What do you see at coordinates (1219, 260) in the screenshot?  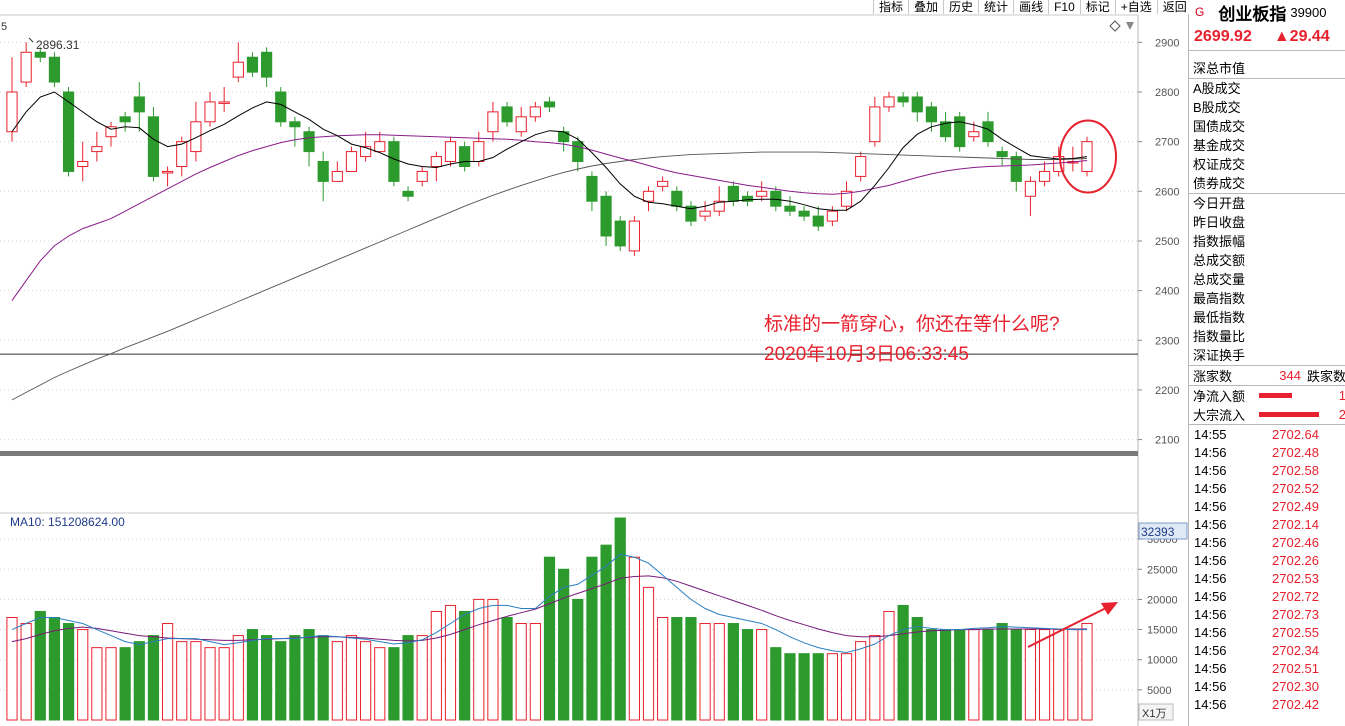 I see `index-stat-item: 总成交额` at bounding box center [1219, 260].